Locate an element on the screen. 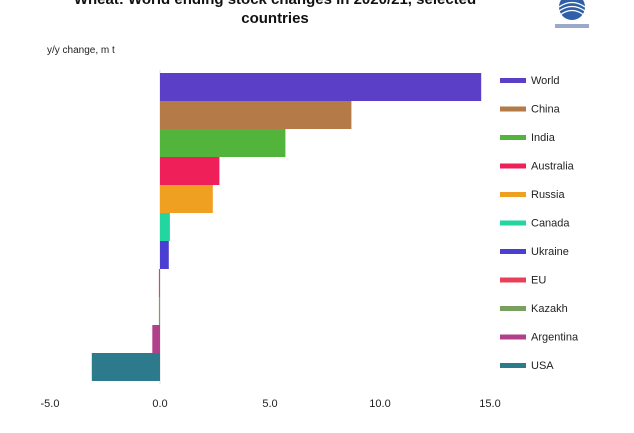 This screenshot has height=433, width=634. legend-label-kazakh: Kazakh is located at coordinates (549, 309).